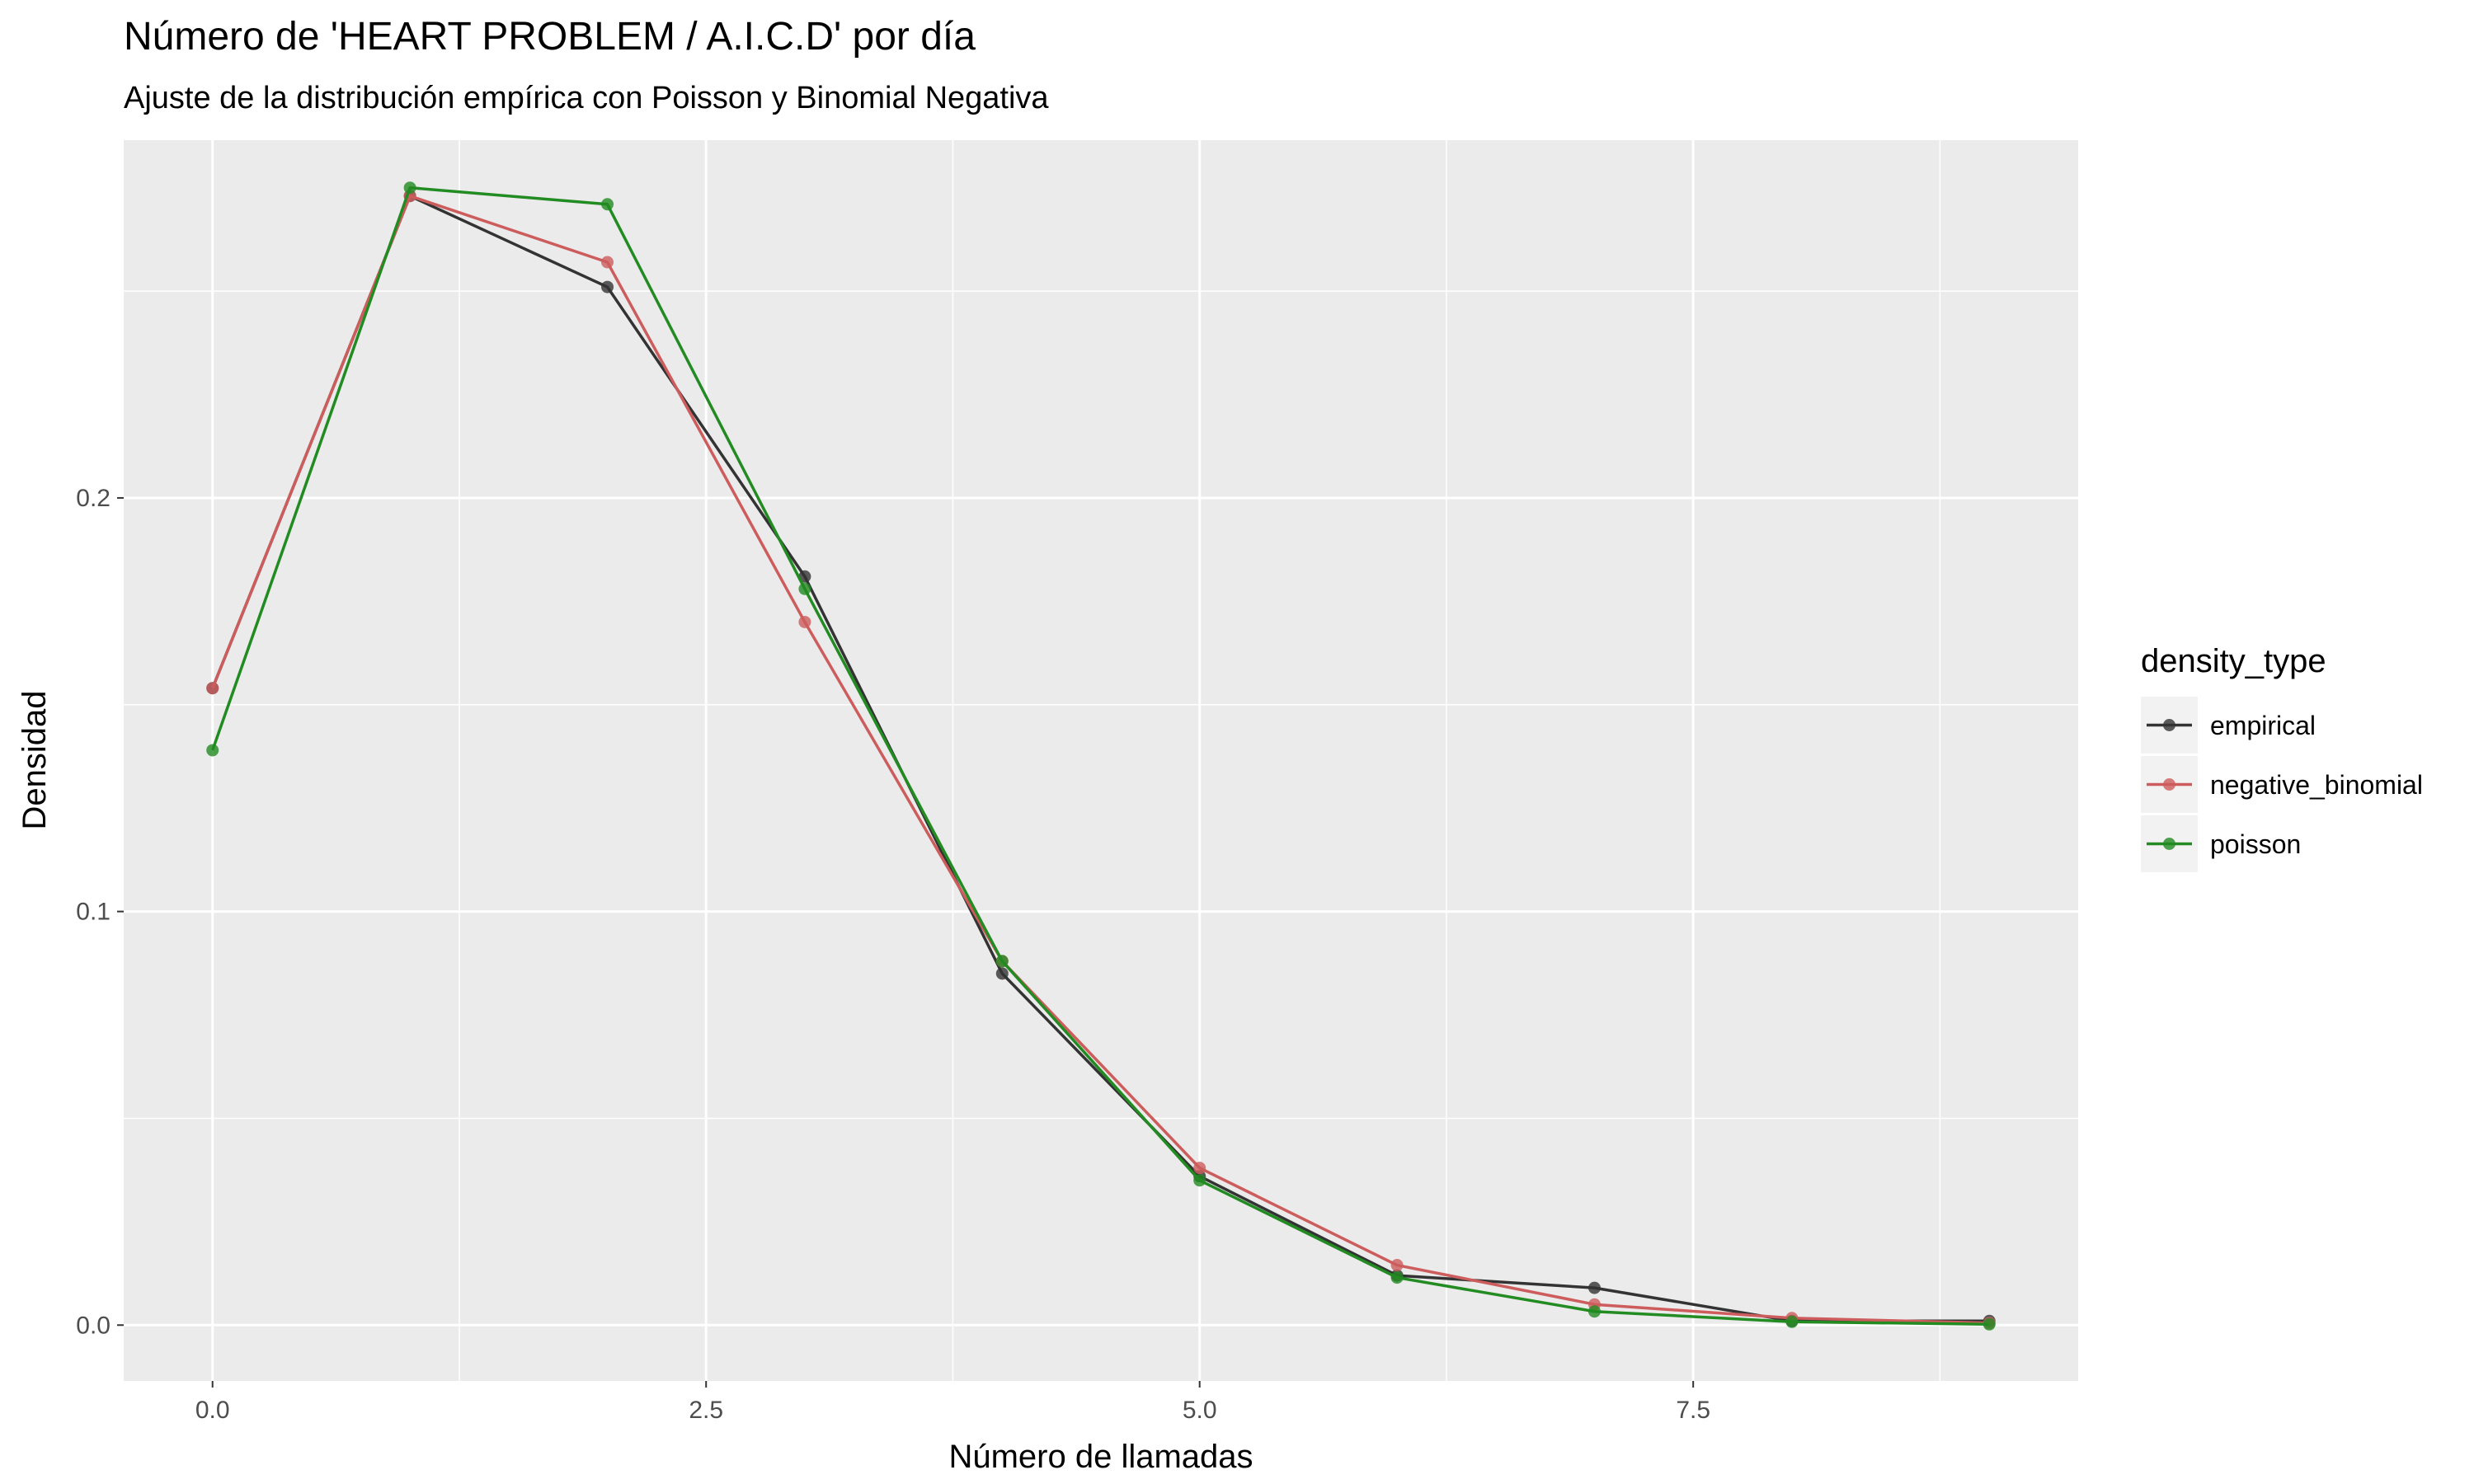 Image resolution: width=2474 pixels, height=1484 pixels. I want to click on x-tick-label: 0.0, so click(212, 1410).